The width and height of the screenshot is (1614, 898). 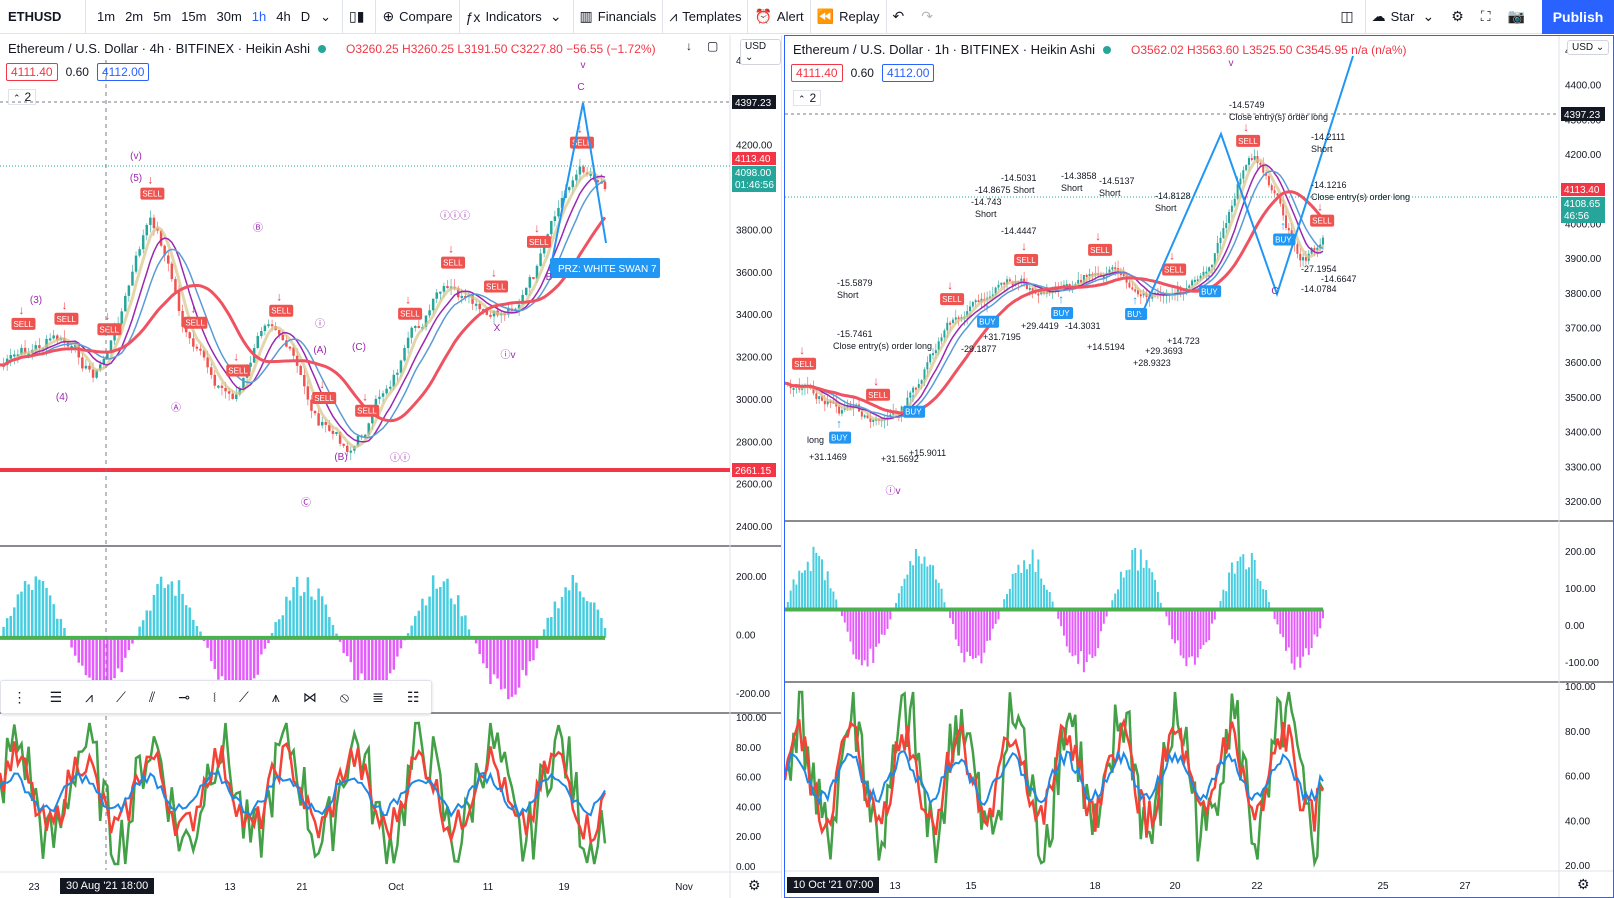 What do you see at coordinates (760, 52) in the screenshot?
I see `left-currency-select: USD ⌄` at bounding box center [760, 52].